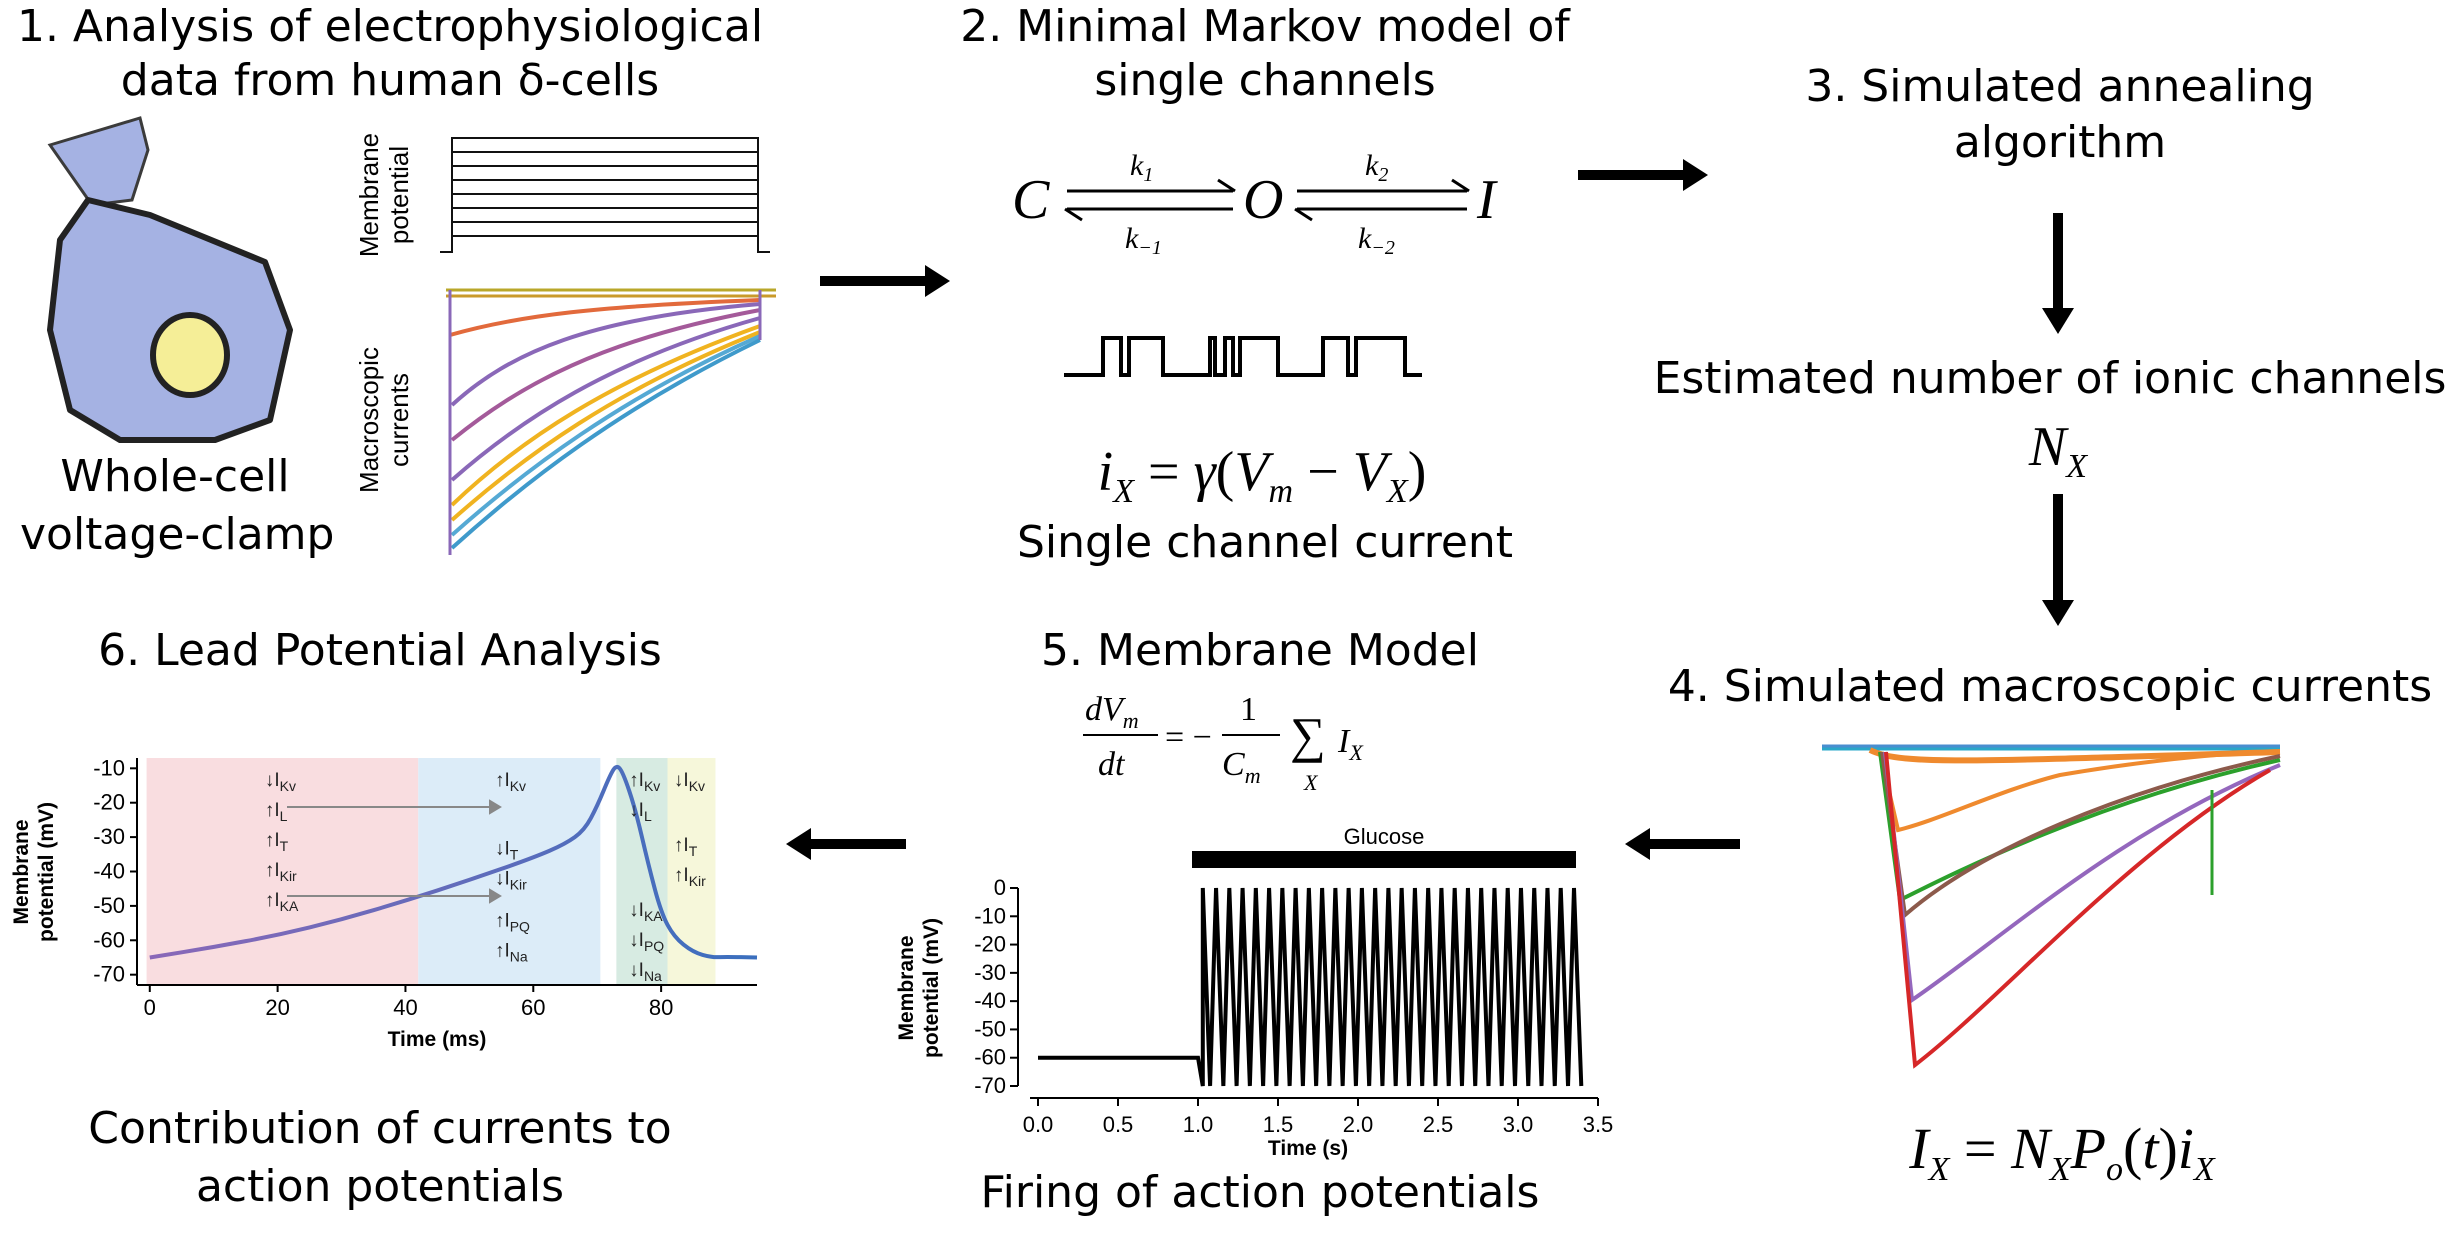  I want to click on rate-k2: k2, so click(1376, 167).